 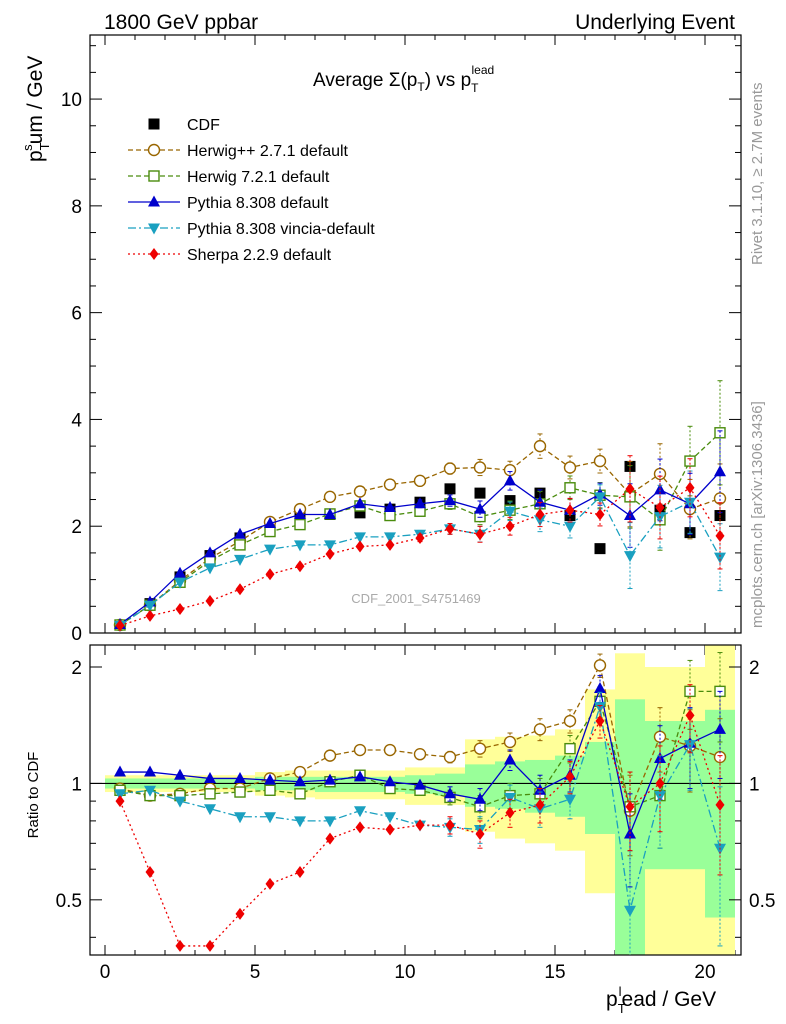 What do you see at coordinates (36, 109) in the screenshot?
I see `y-axis-label-main: pTsum / GeV` at bounding box center [36, 109].